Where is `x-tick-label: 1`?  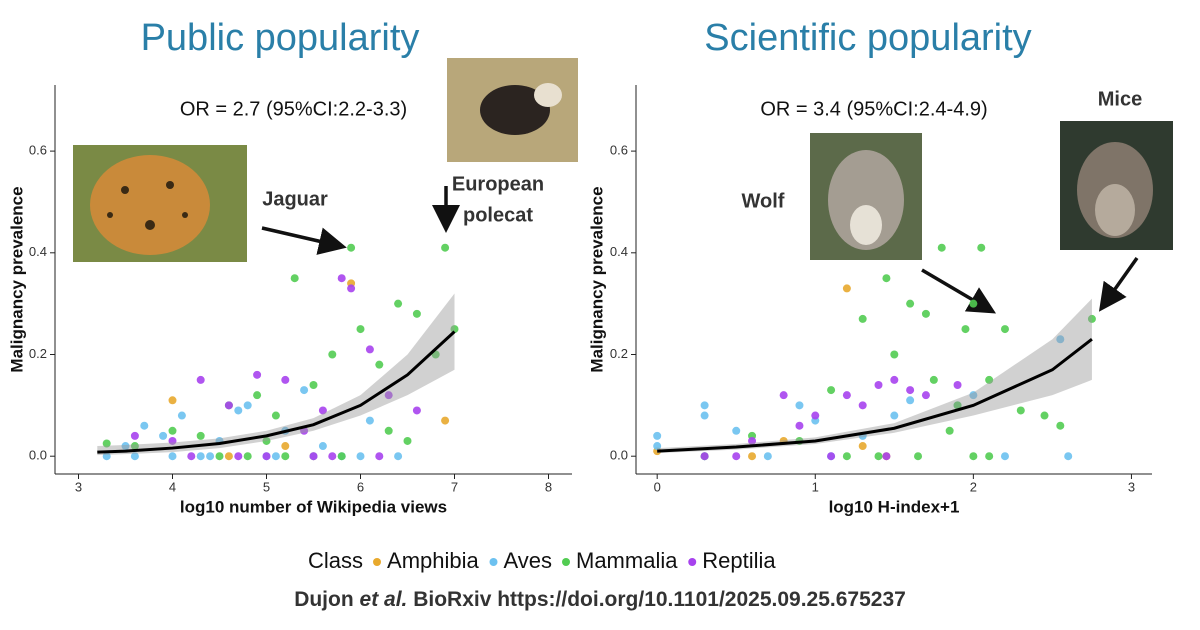 x-tick-label: 1 is located at coordinates (815, 486).